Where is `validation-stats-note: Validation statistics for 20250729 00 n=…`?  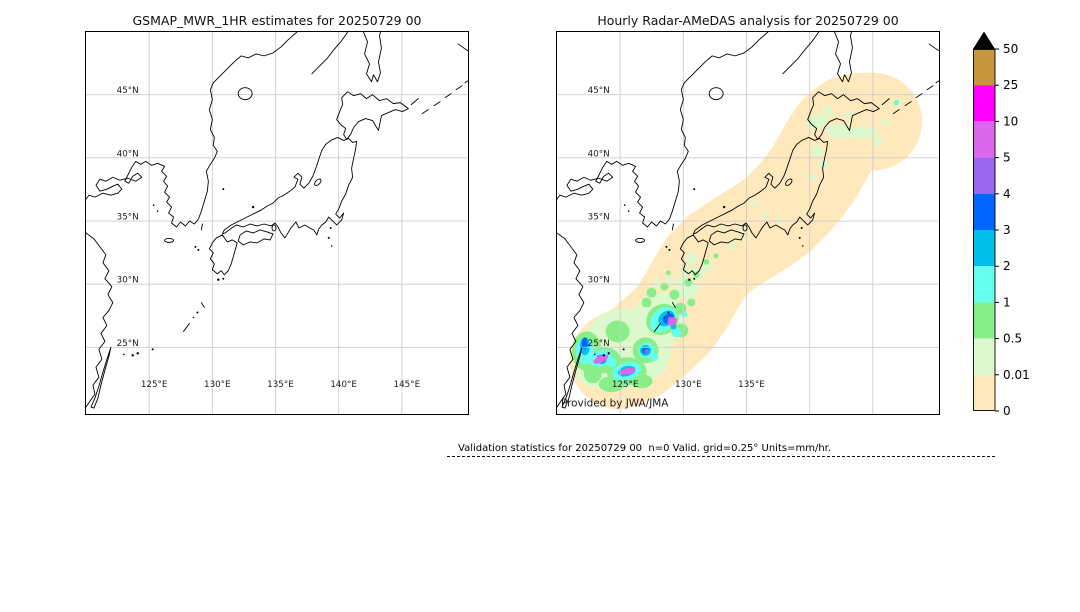 validation-stats-note: Validation statistics for 20250729 00 n=… is located at coordinates (645, 448).